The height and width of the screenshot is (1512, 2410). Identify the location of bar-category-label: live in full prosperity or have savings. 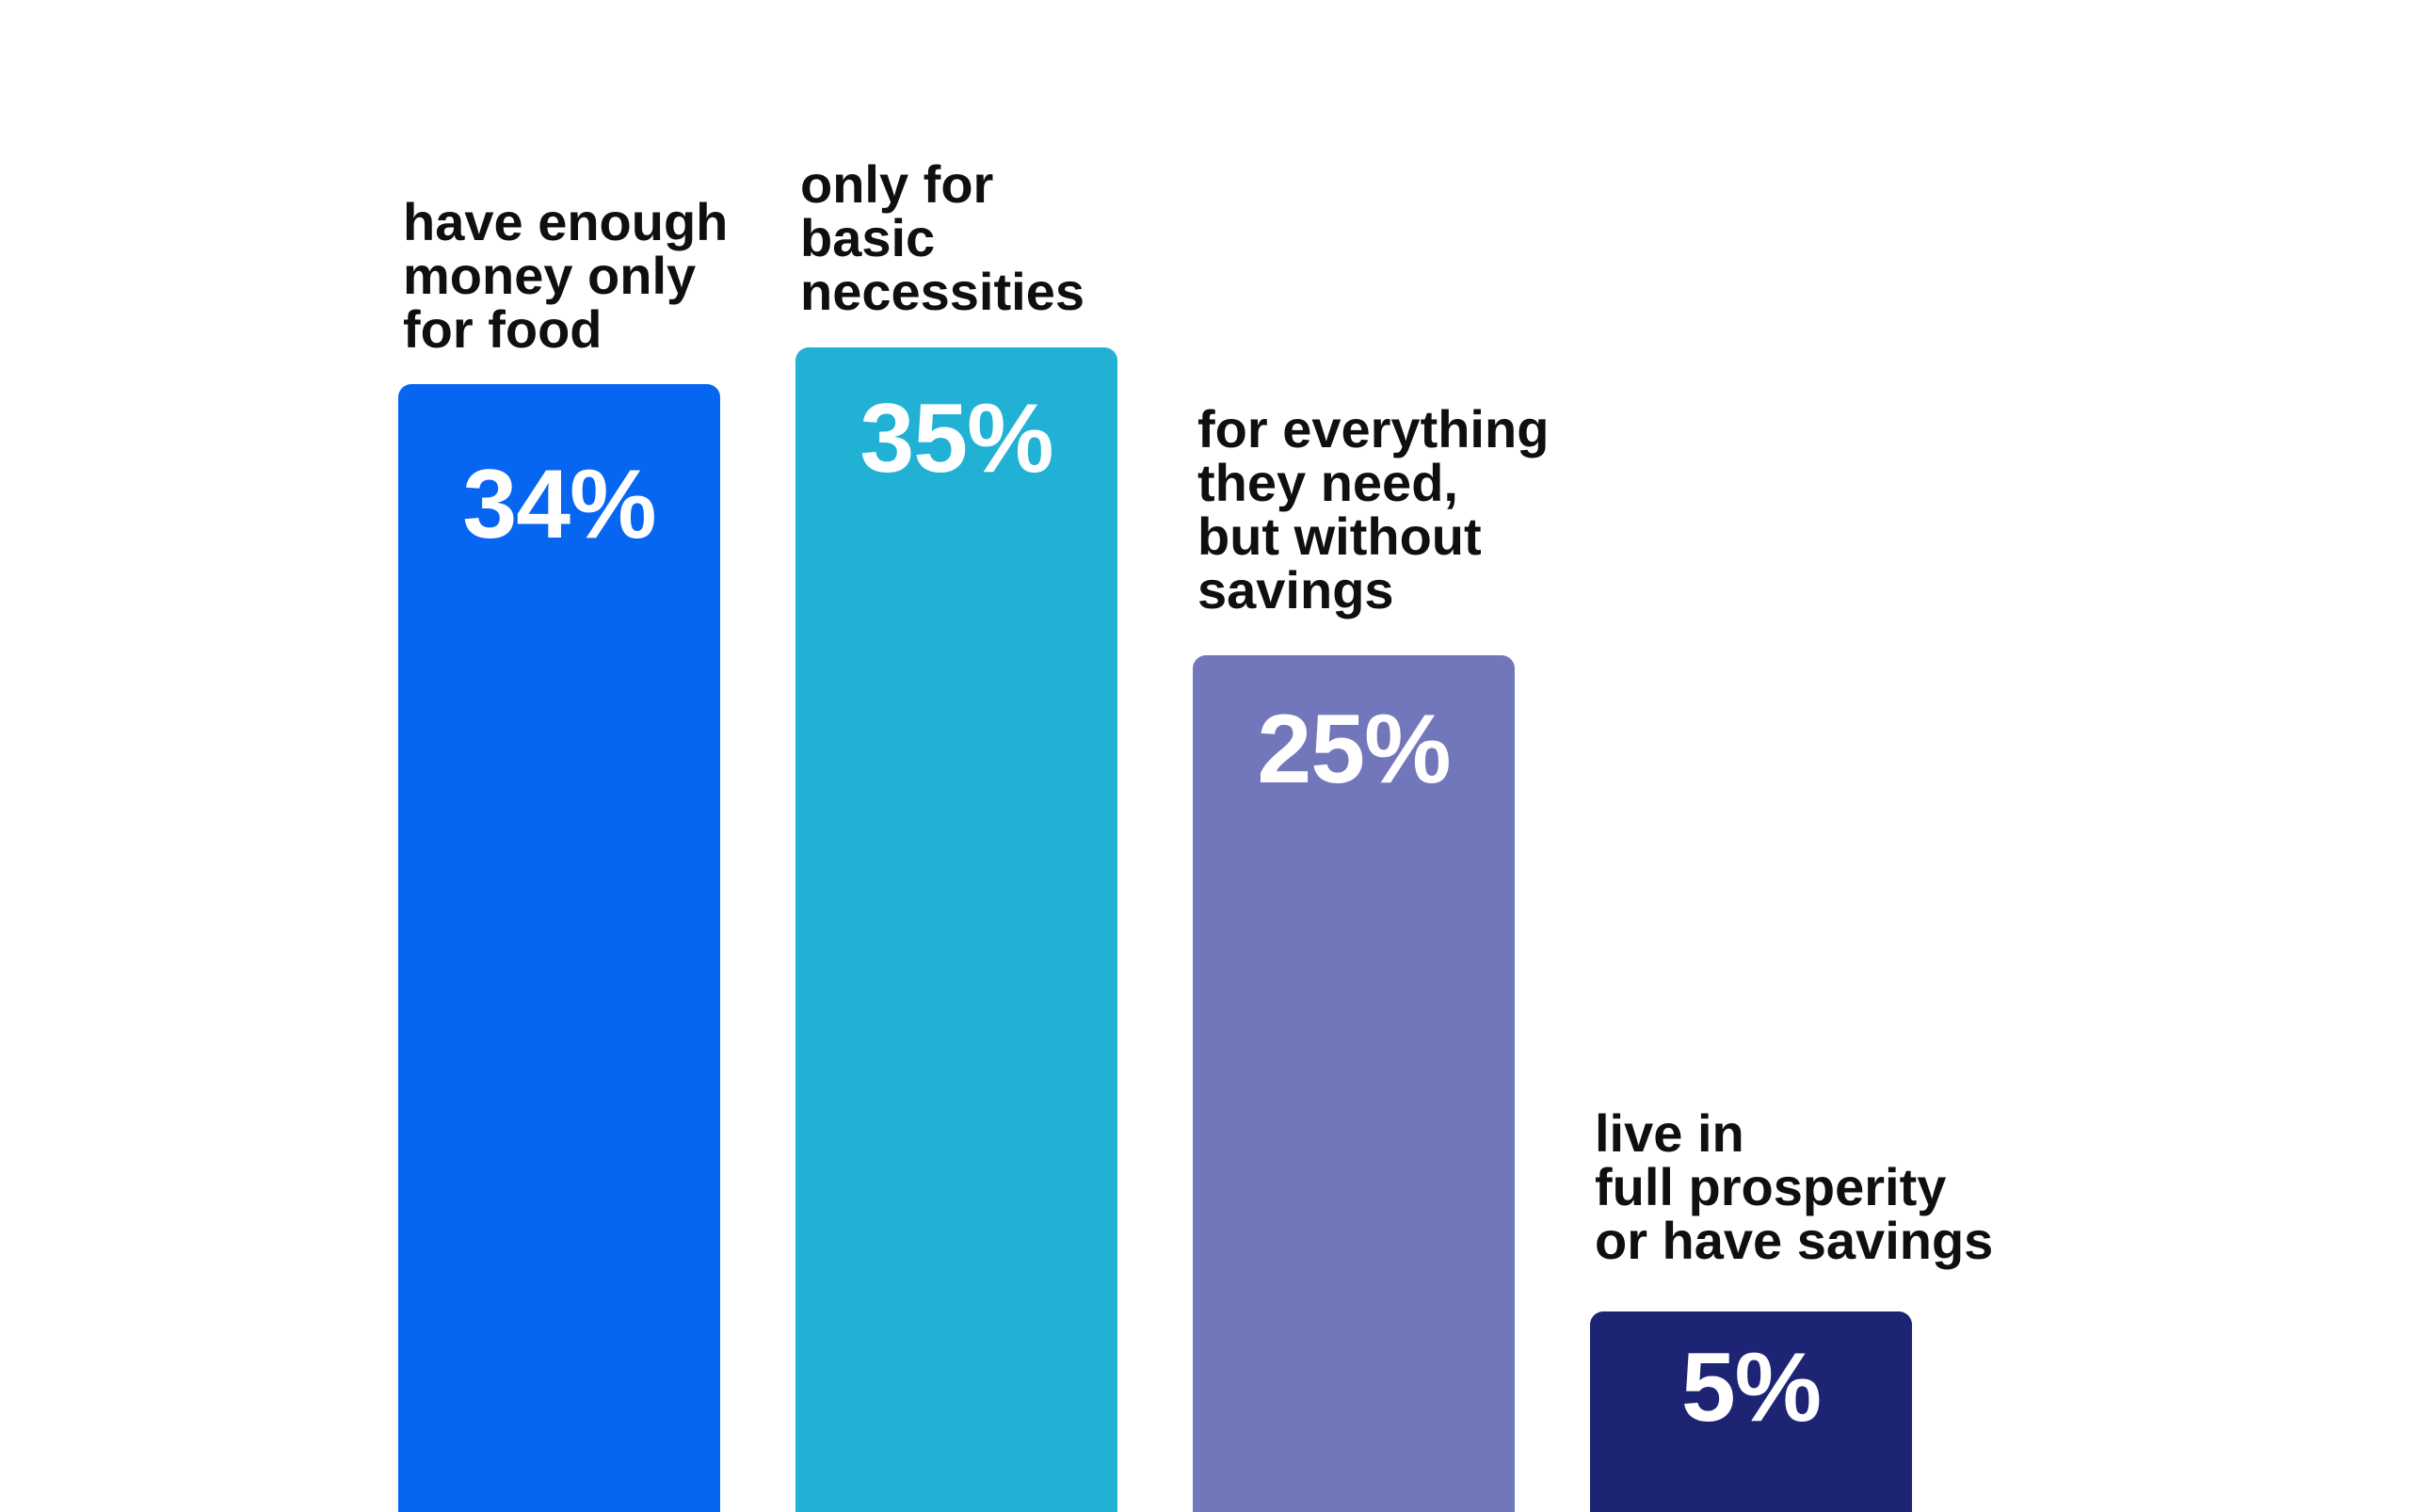
(1794, 1186).